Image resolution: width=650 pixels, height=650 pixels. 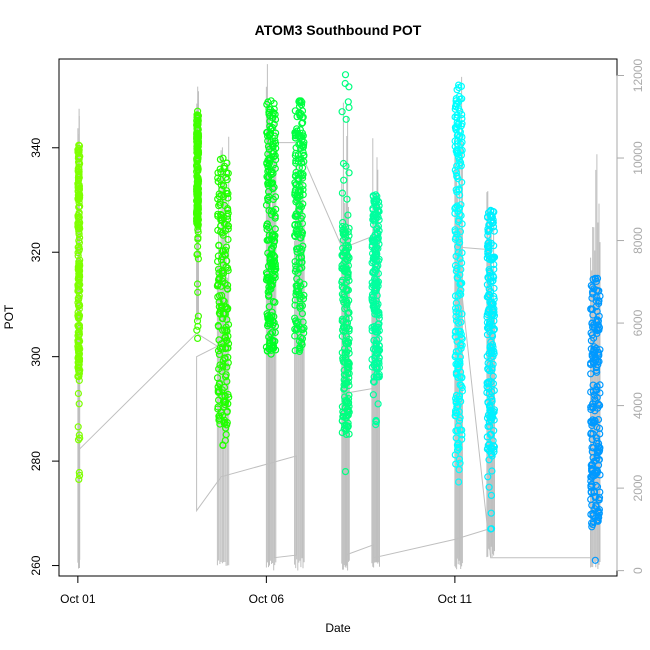 I want to click on y-tick-label: 280, so click(x=36, y=461).